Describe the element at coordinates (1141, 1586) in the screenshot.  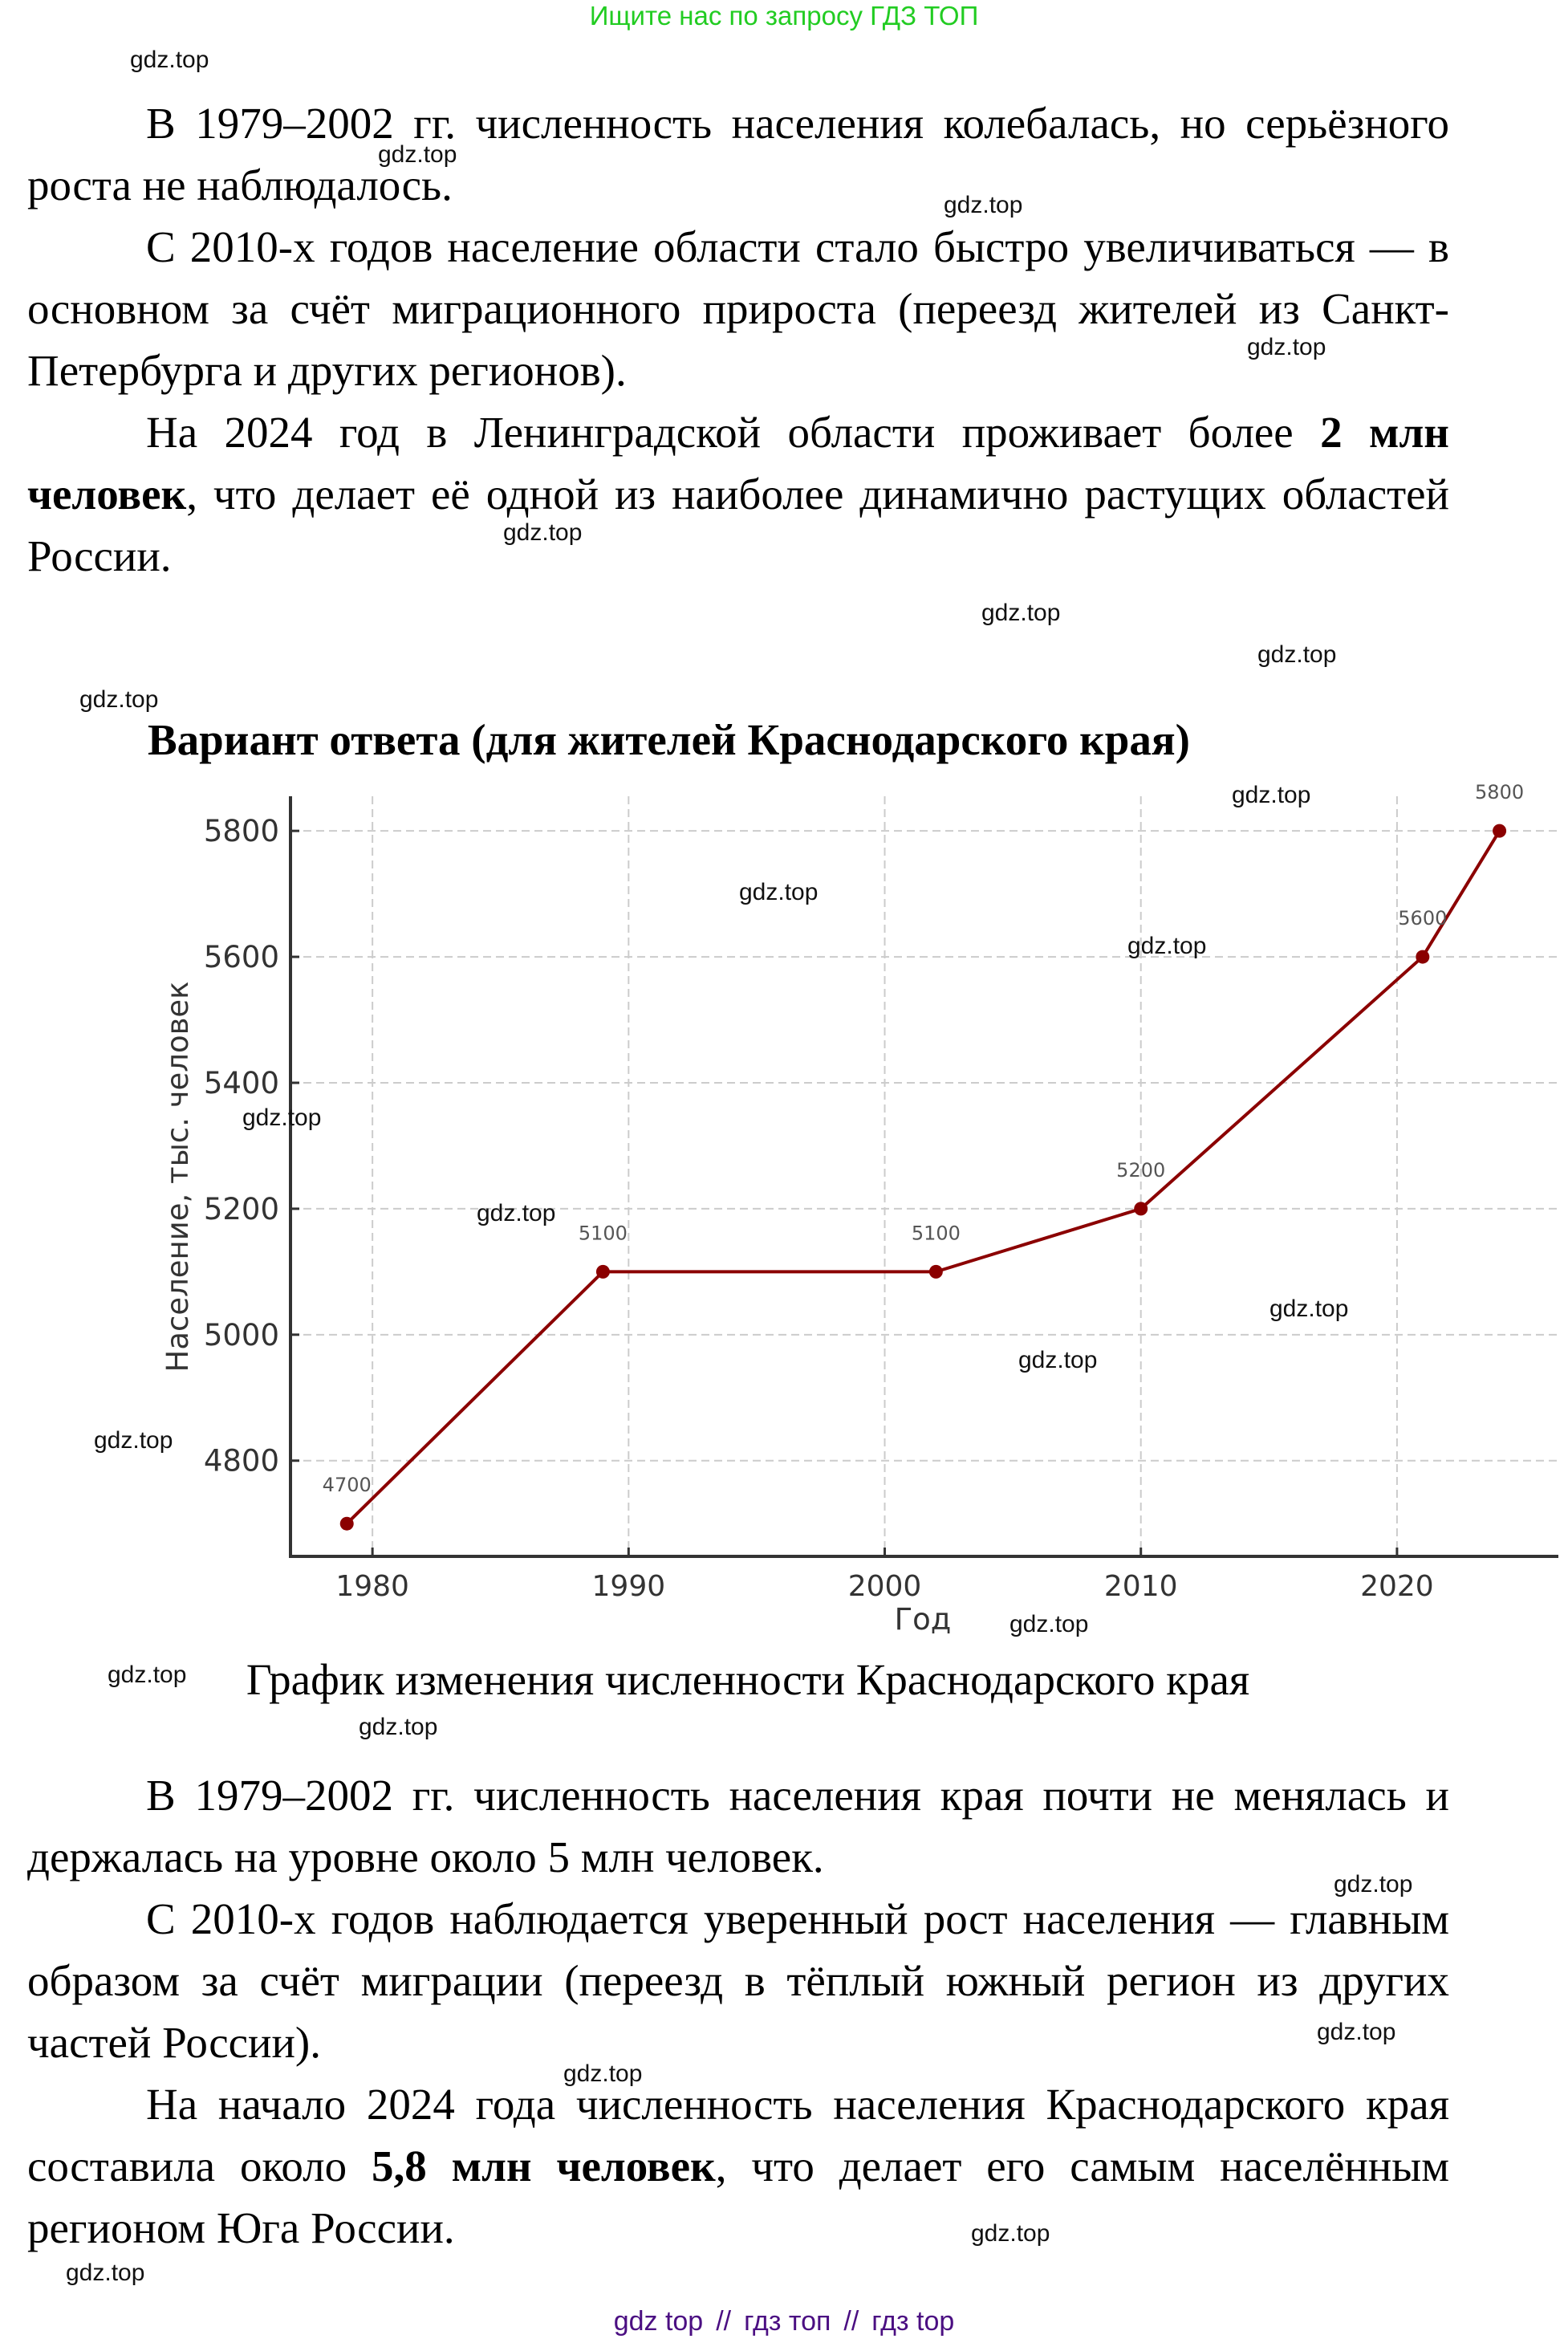
I see `x-tick-label: 2010` at that location.